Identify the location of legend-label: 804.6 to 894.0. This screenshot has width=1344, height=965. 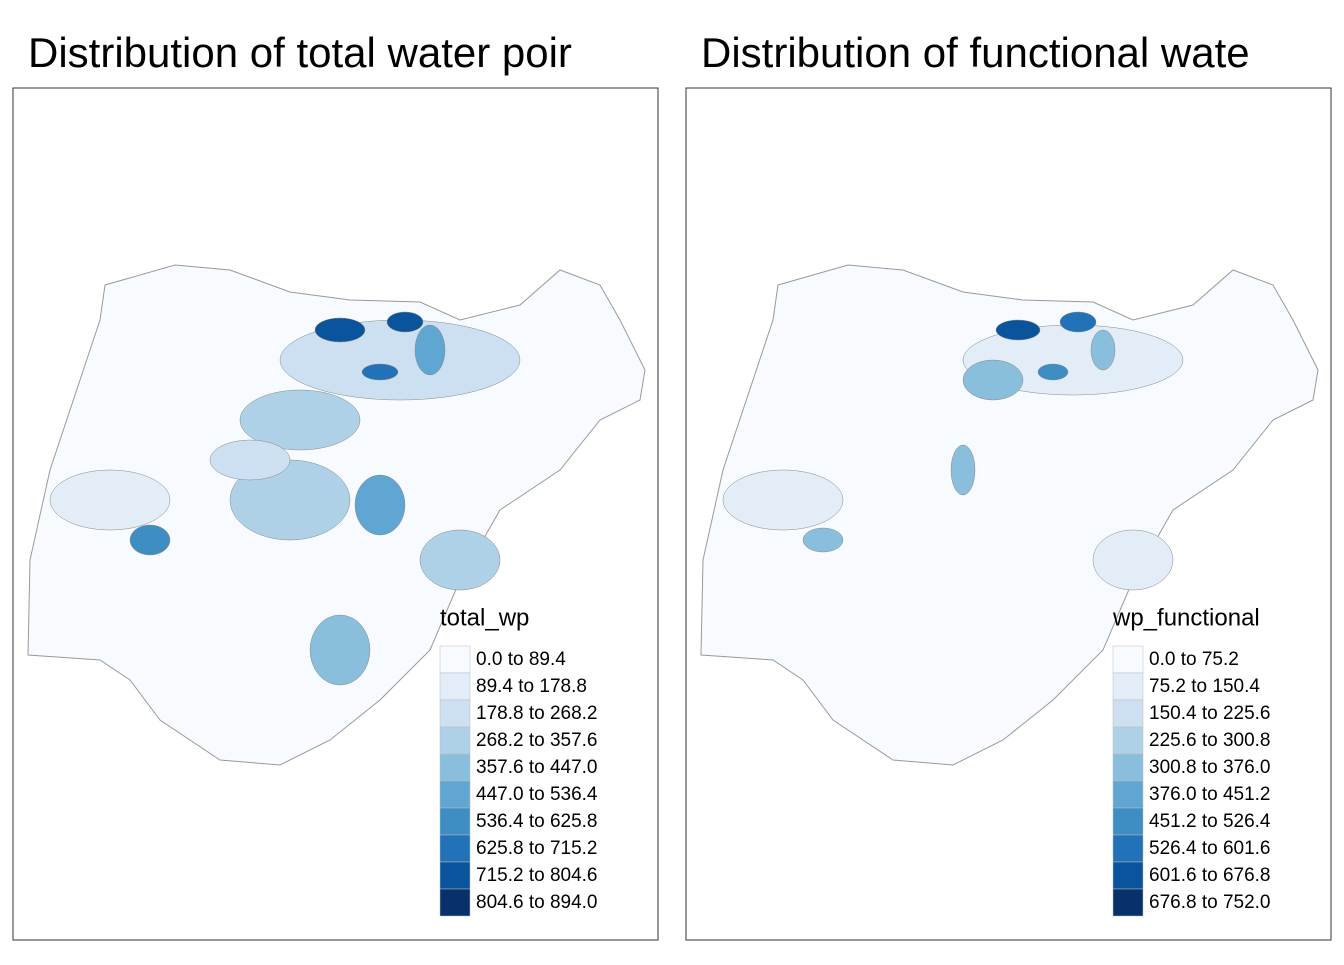
(537, 902).